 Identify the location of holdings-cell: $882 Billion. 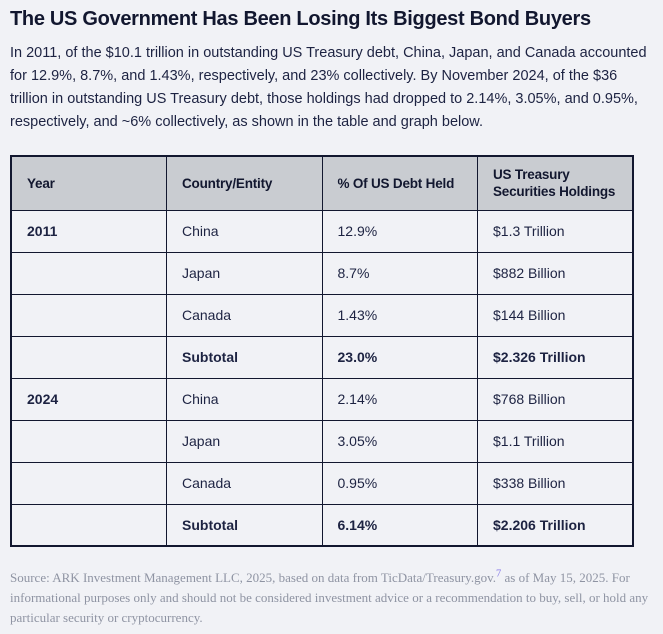
(555, 273).